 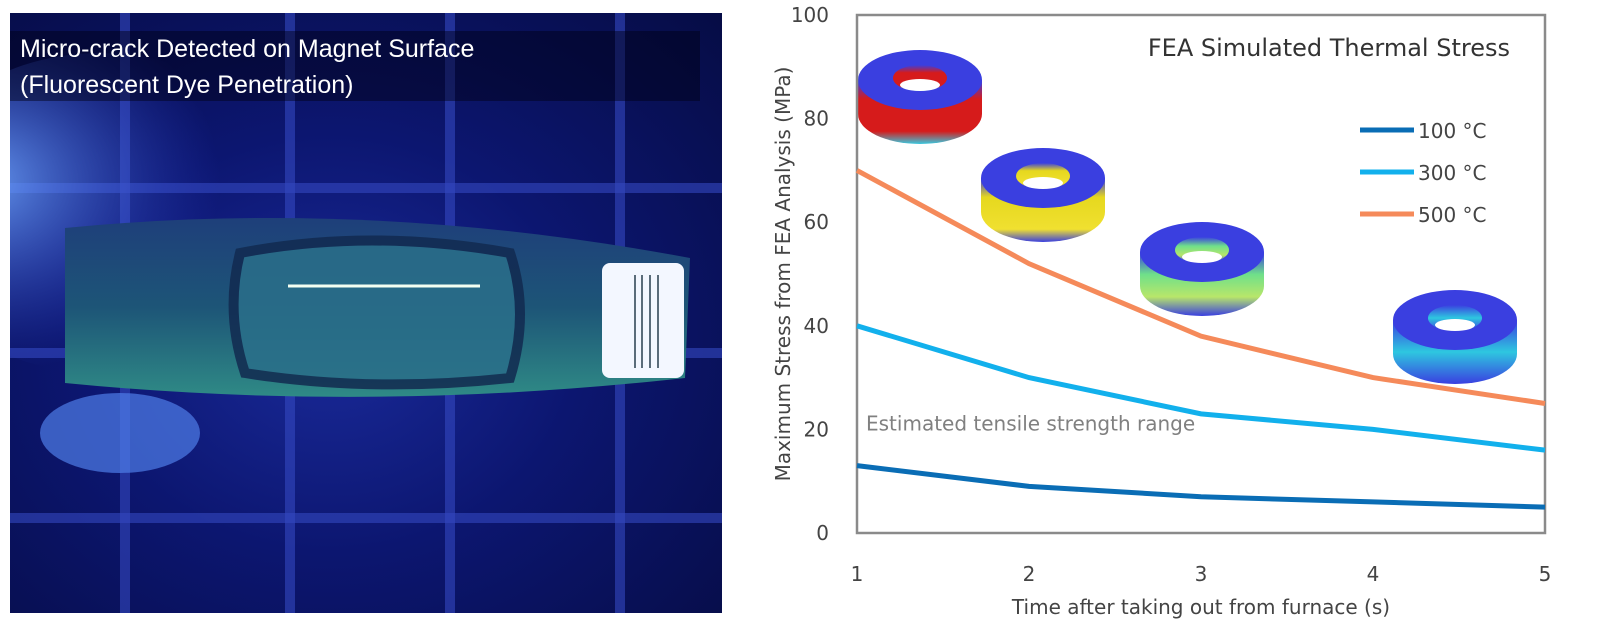 I want to click on y-tick-label: 100, so click(x=810, y=15).